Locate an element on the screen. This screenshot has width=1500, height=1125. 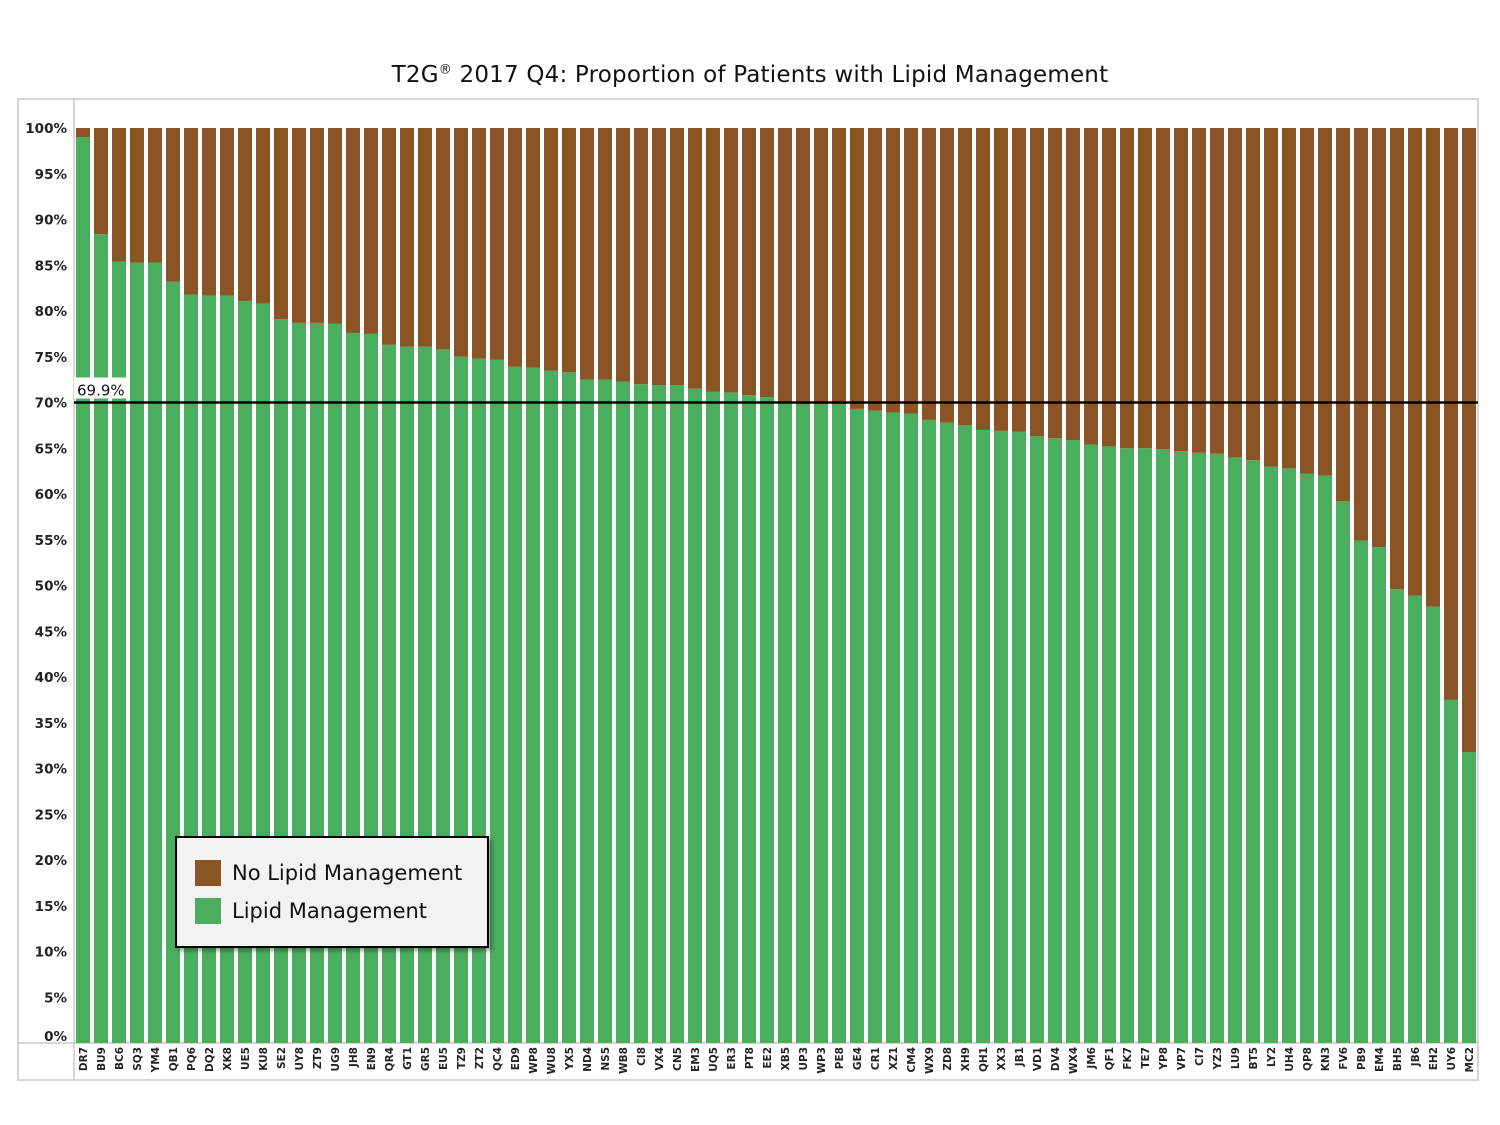
x-tick-label: XK8 is located at coordinates (228, 1059).